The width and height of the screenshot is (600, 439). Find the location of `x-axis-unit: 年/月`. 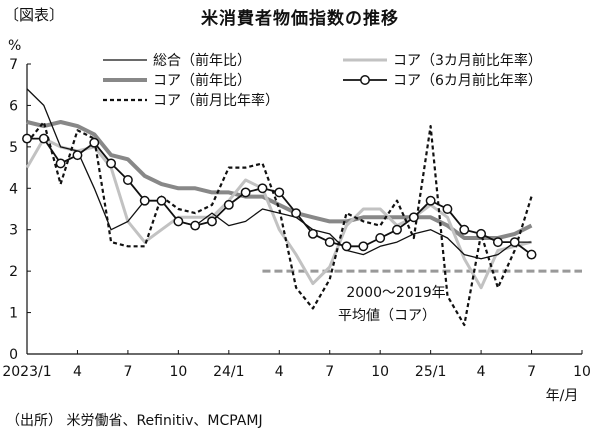

x-axis-unit: 年/月 is located at coordinates (562, 396).